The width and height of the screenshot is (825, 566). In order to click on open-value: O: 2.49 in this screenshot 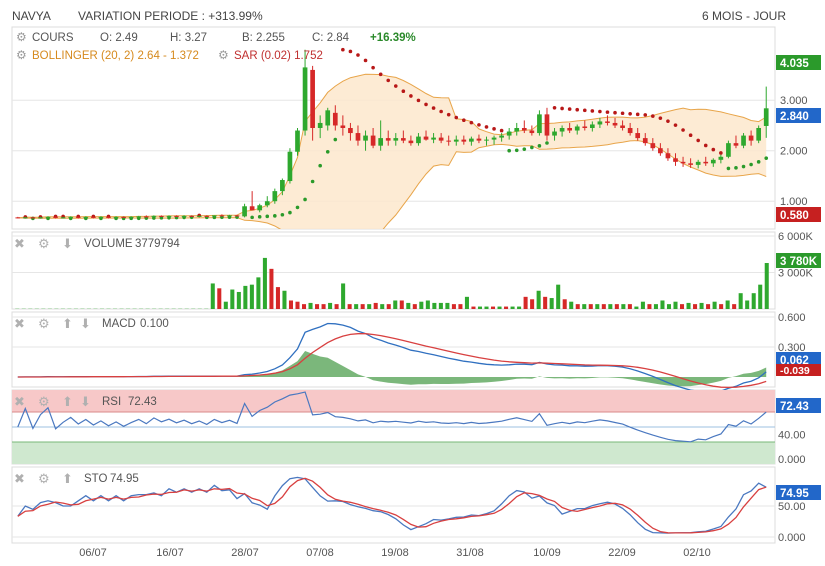, I will do `click(119, 38)`.